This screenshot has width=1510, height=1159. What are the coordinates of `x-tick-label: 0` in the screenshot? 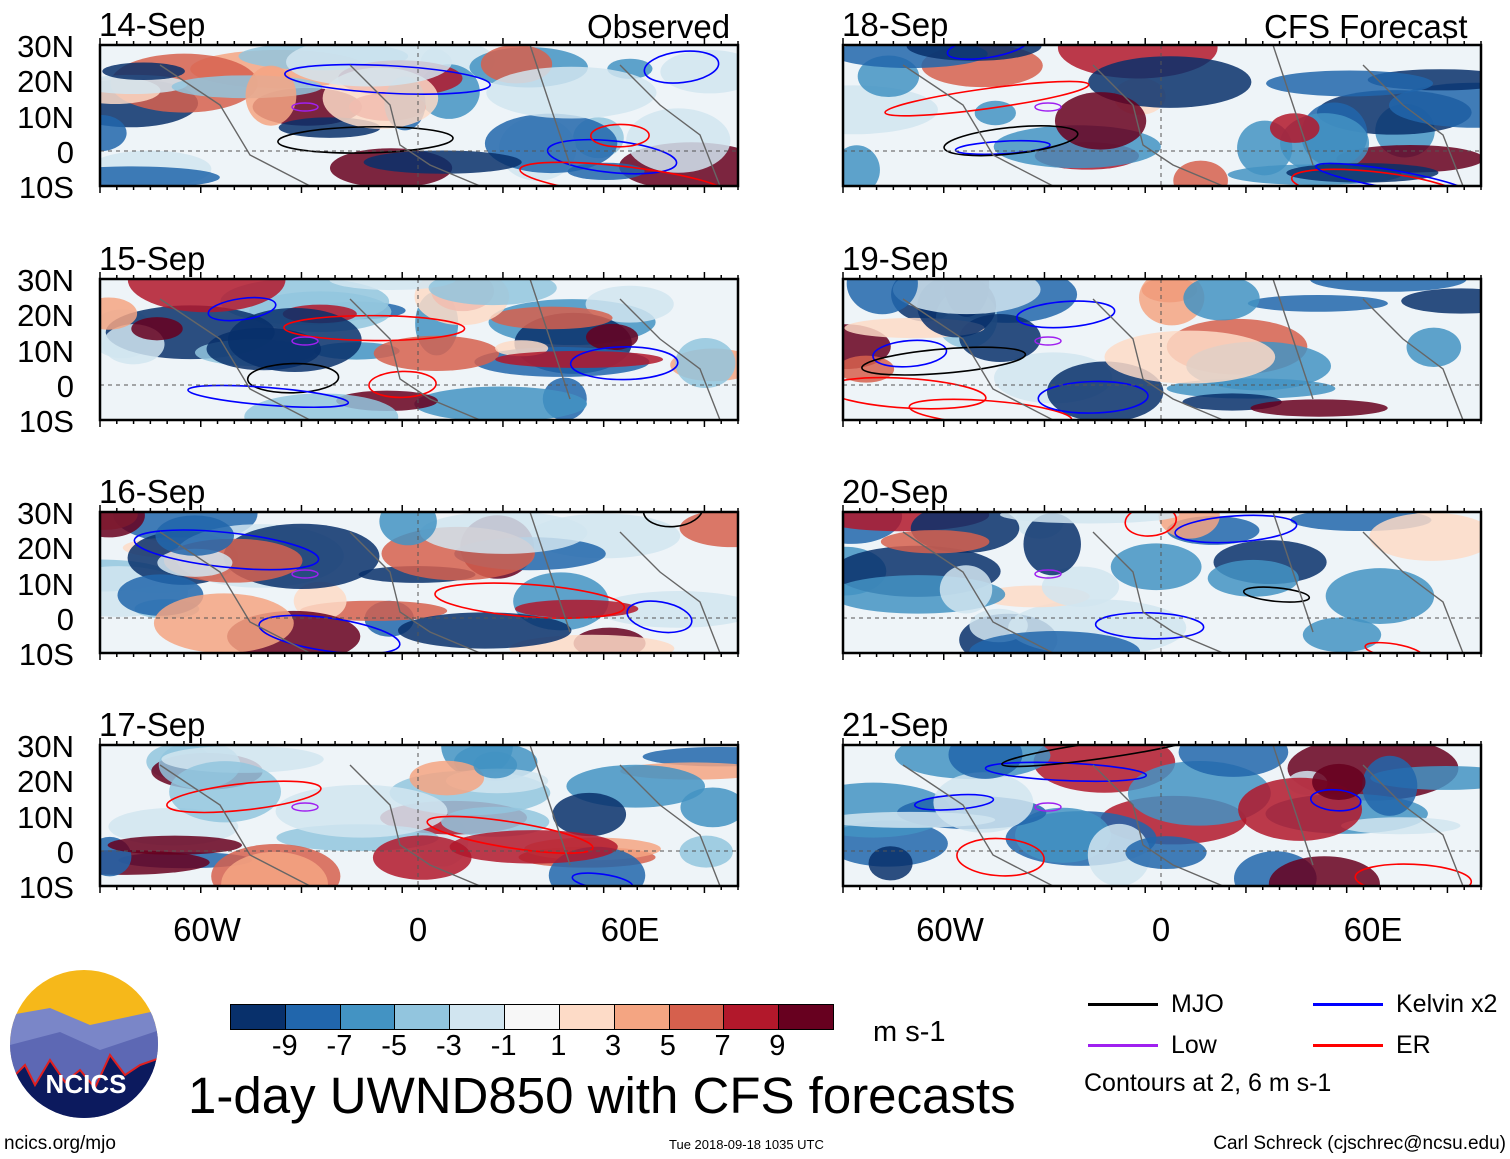 It's located at (1161, 929).